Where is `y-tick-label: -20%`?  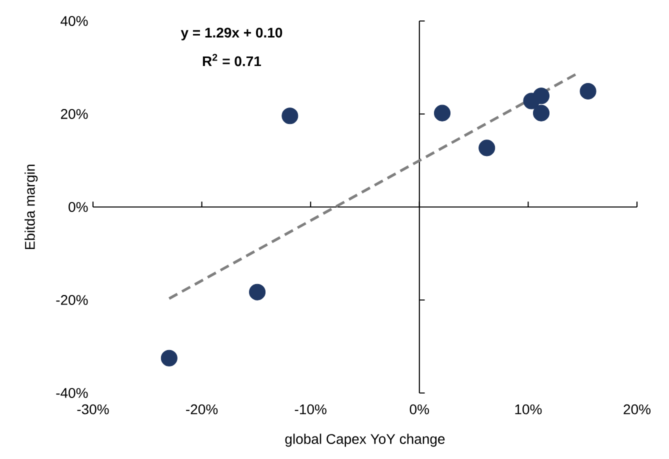 y-tick-label: -20% is located at coordinates (72, 300).